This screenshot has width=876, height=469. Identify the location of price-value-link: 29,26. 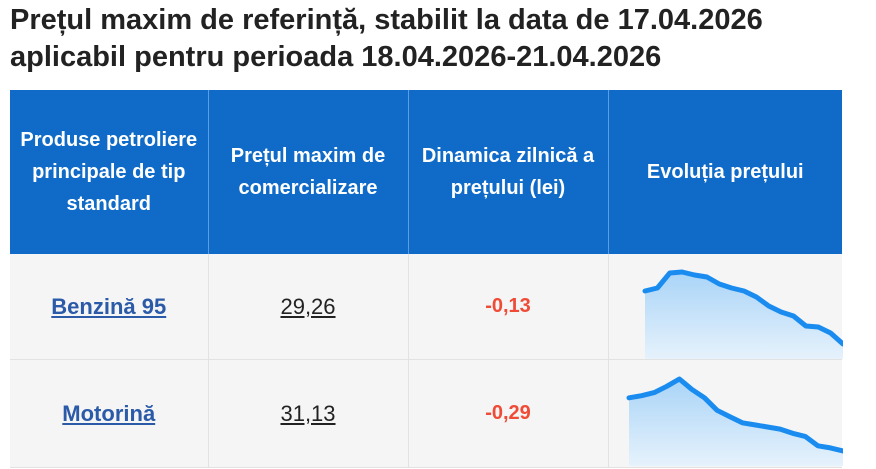
(308, 306).